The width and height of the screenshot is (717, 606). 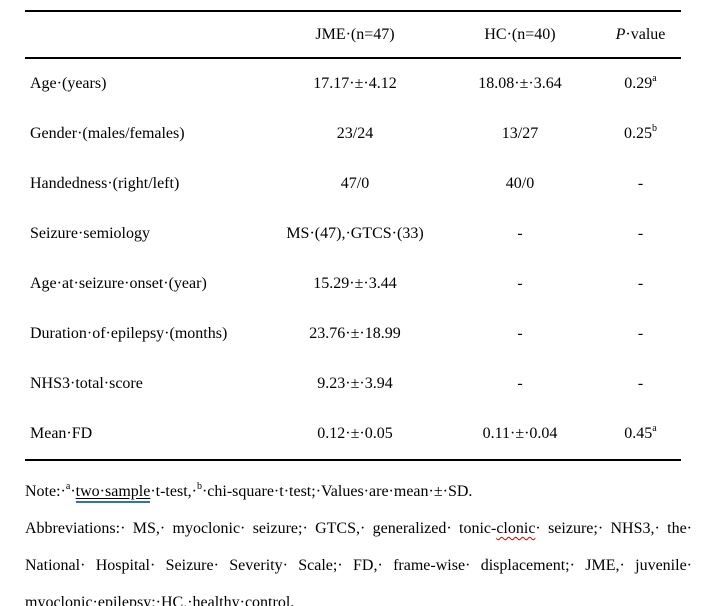 What do you see at coordinates (160, 600) in the screenshot?
I see `abbreviations-line-3: myoclonic·epilepsy;·HC,·healthy·control.` at bounding box center [160, 600].